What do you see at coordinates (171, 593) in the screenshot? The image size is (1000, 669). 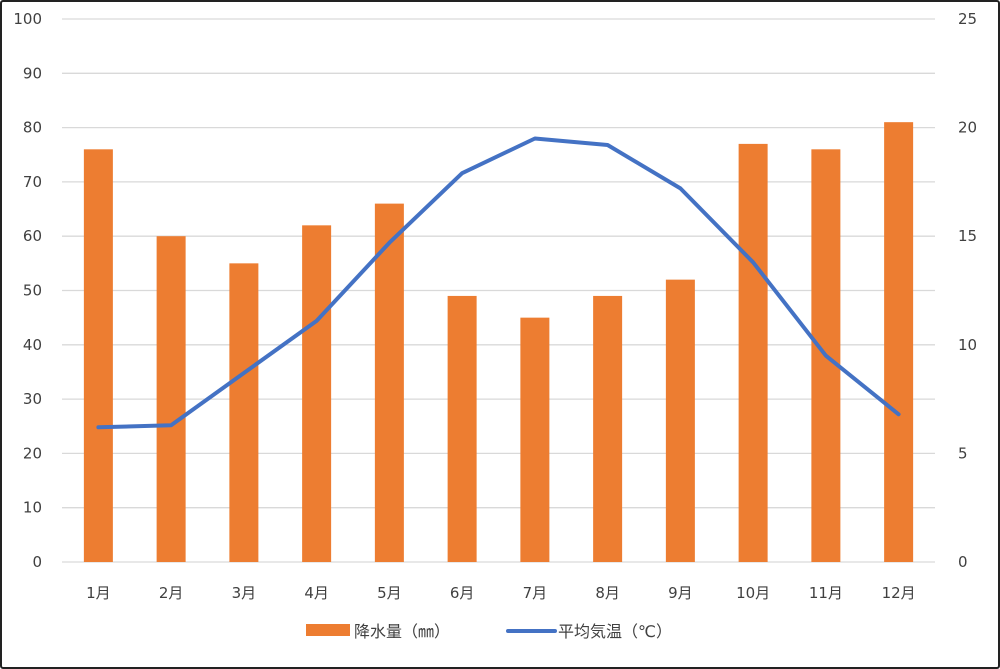 I see `x-axis-tick-label: 2月` at bounding box center [171, 593].